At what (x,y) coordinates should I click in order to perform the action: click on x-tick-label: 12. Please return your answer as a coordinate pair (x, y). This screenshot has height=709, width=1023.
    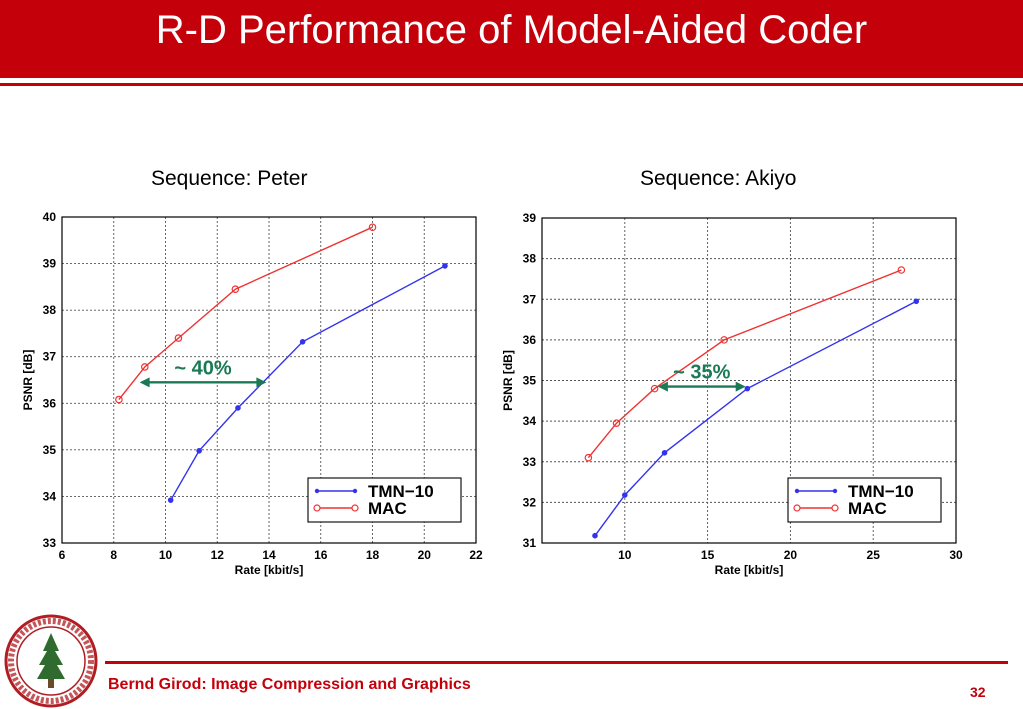
    Looking at the image, I should click on (218, 555).